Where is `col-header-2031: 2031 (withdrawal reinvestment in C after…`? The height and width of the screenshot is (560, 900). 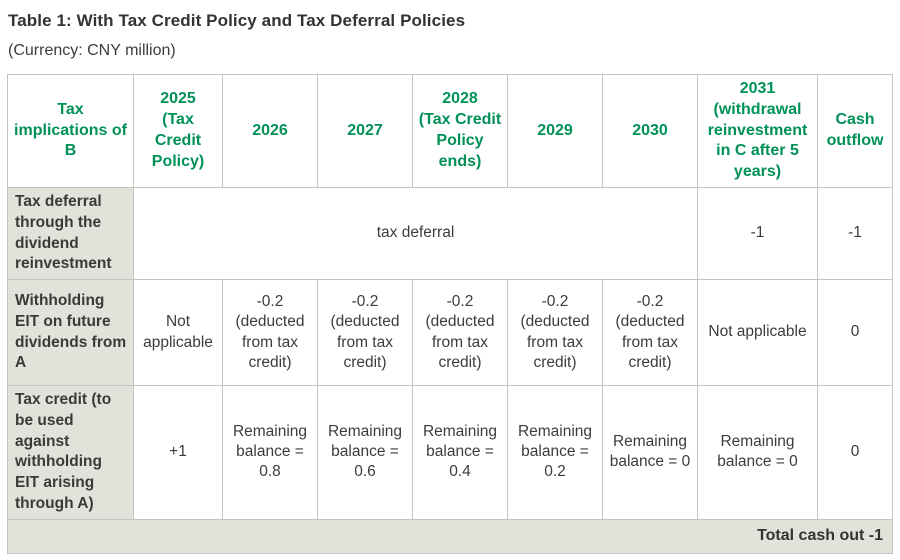
col-header-2031: 2031 (withdrawal reinvestment in C after… is located at coordinates (757, 131).